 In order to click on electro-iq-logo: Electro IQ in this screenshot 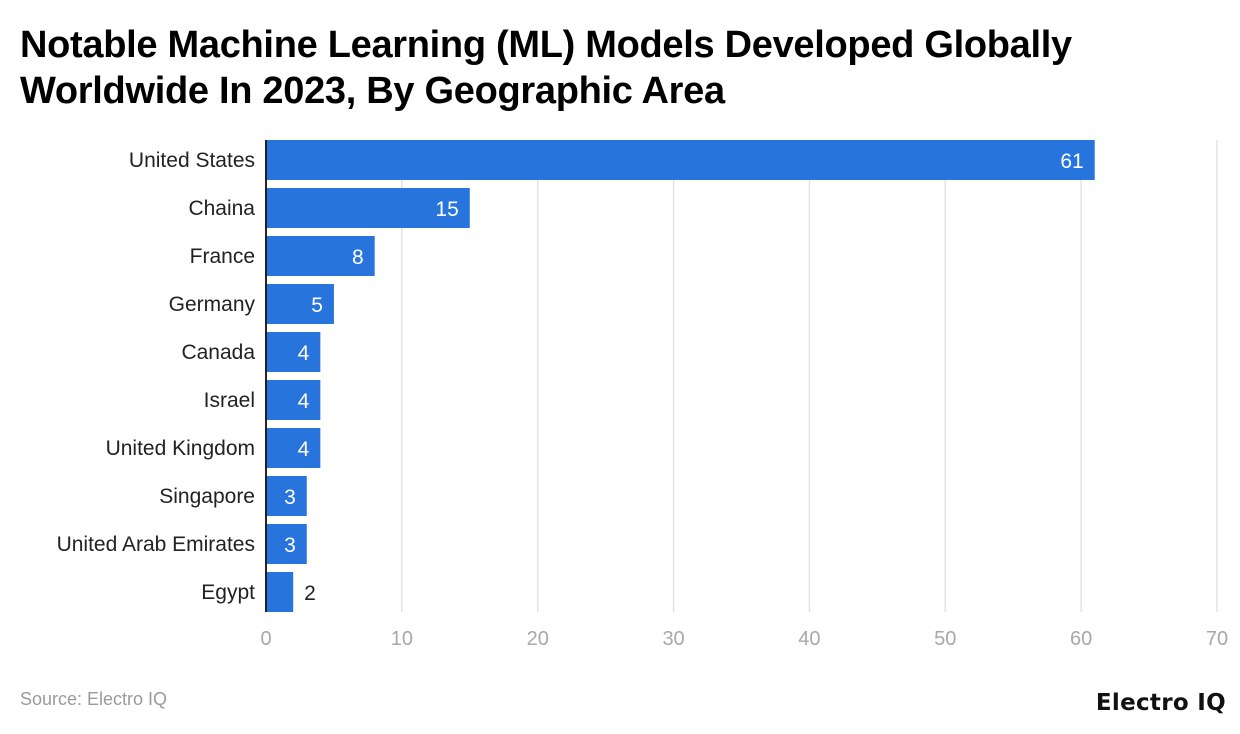, I will do `click(1160, 703)`.